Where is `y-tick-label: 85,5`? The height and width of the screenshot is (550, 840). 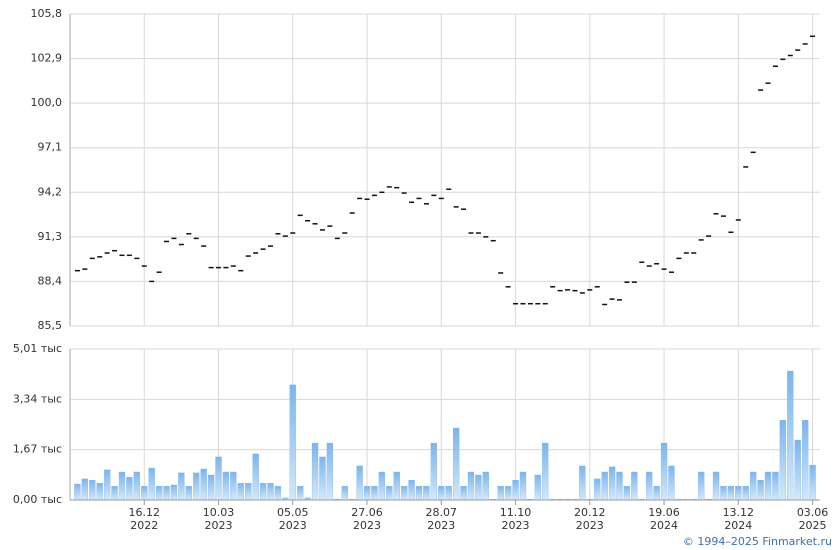 y-tick-label: 85,5 is located at coordinates (50, 325).